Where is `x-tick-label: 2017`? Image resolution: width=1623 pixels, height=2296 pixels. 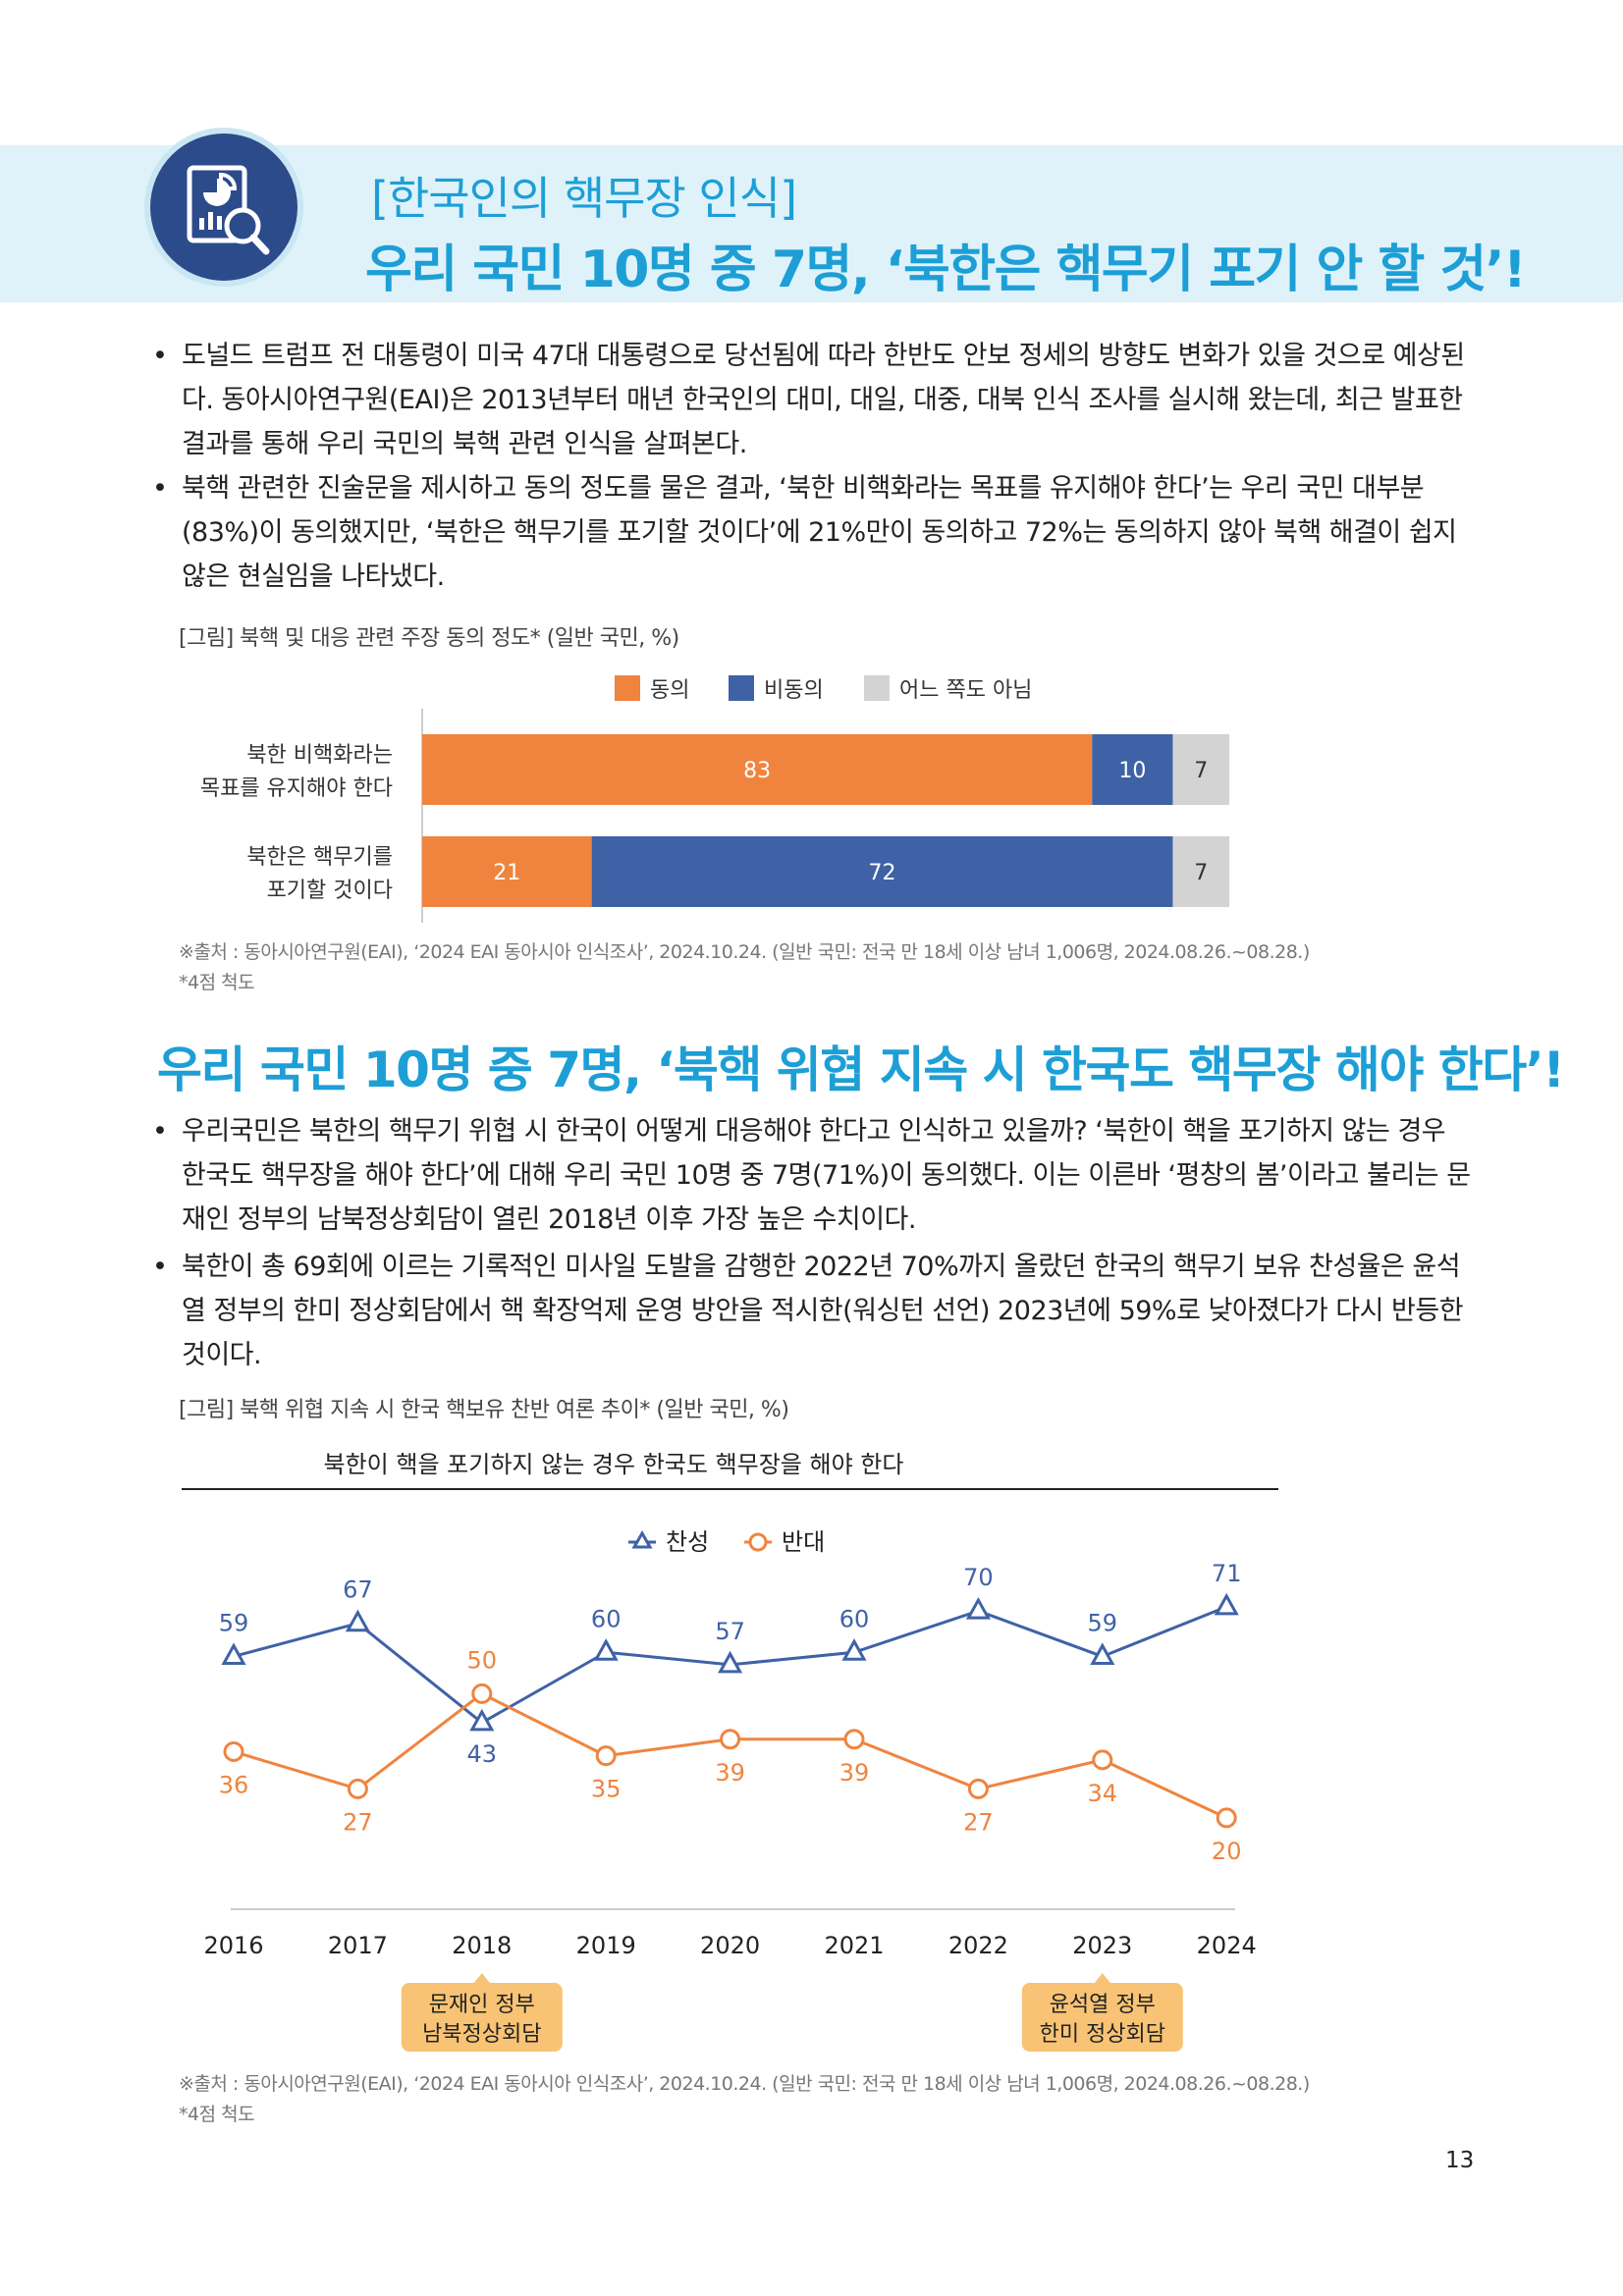 x-tick-label: 2017 is located at coordinates (358, 1945).